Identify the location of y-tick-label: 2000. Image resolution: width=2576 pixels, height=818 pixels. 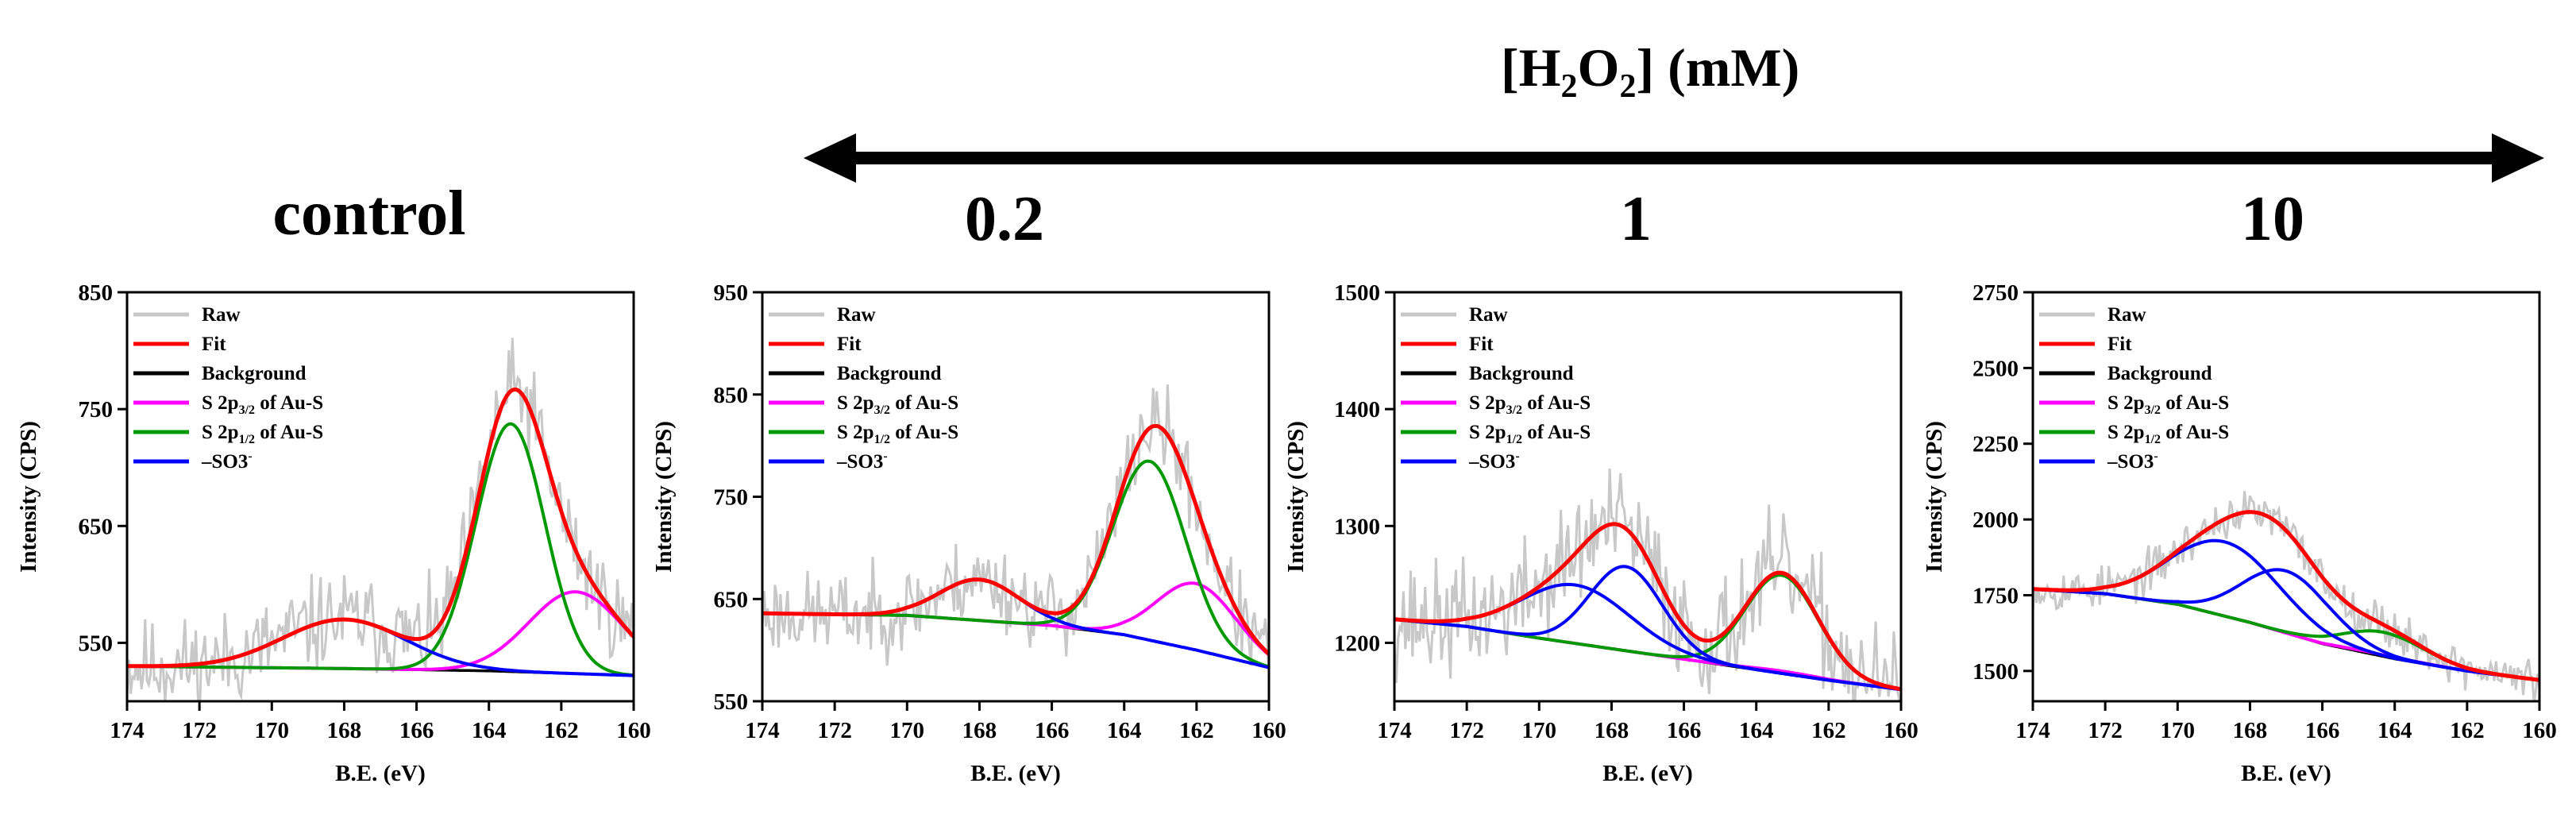
(1995, 520).